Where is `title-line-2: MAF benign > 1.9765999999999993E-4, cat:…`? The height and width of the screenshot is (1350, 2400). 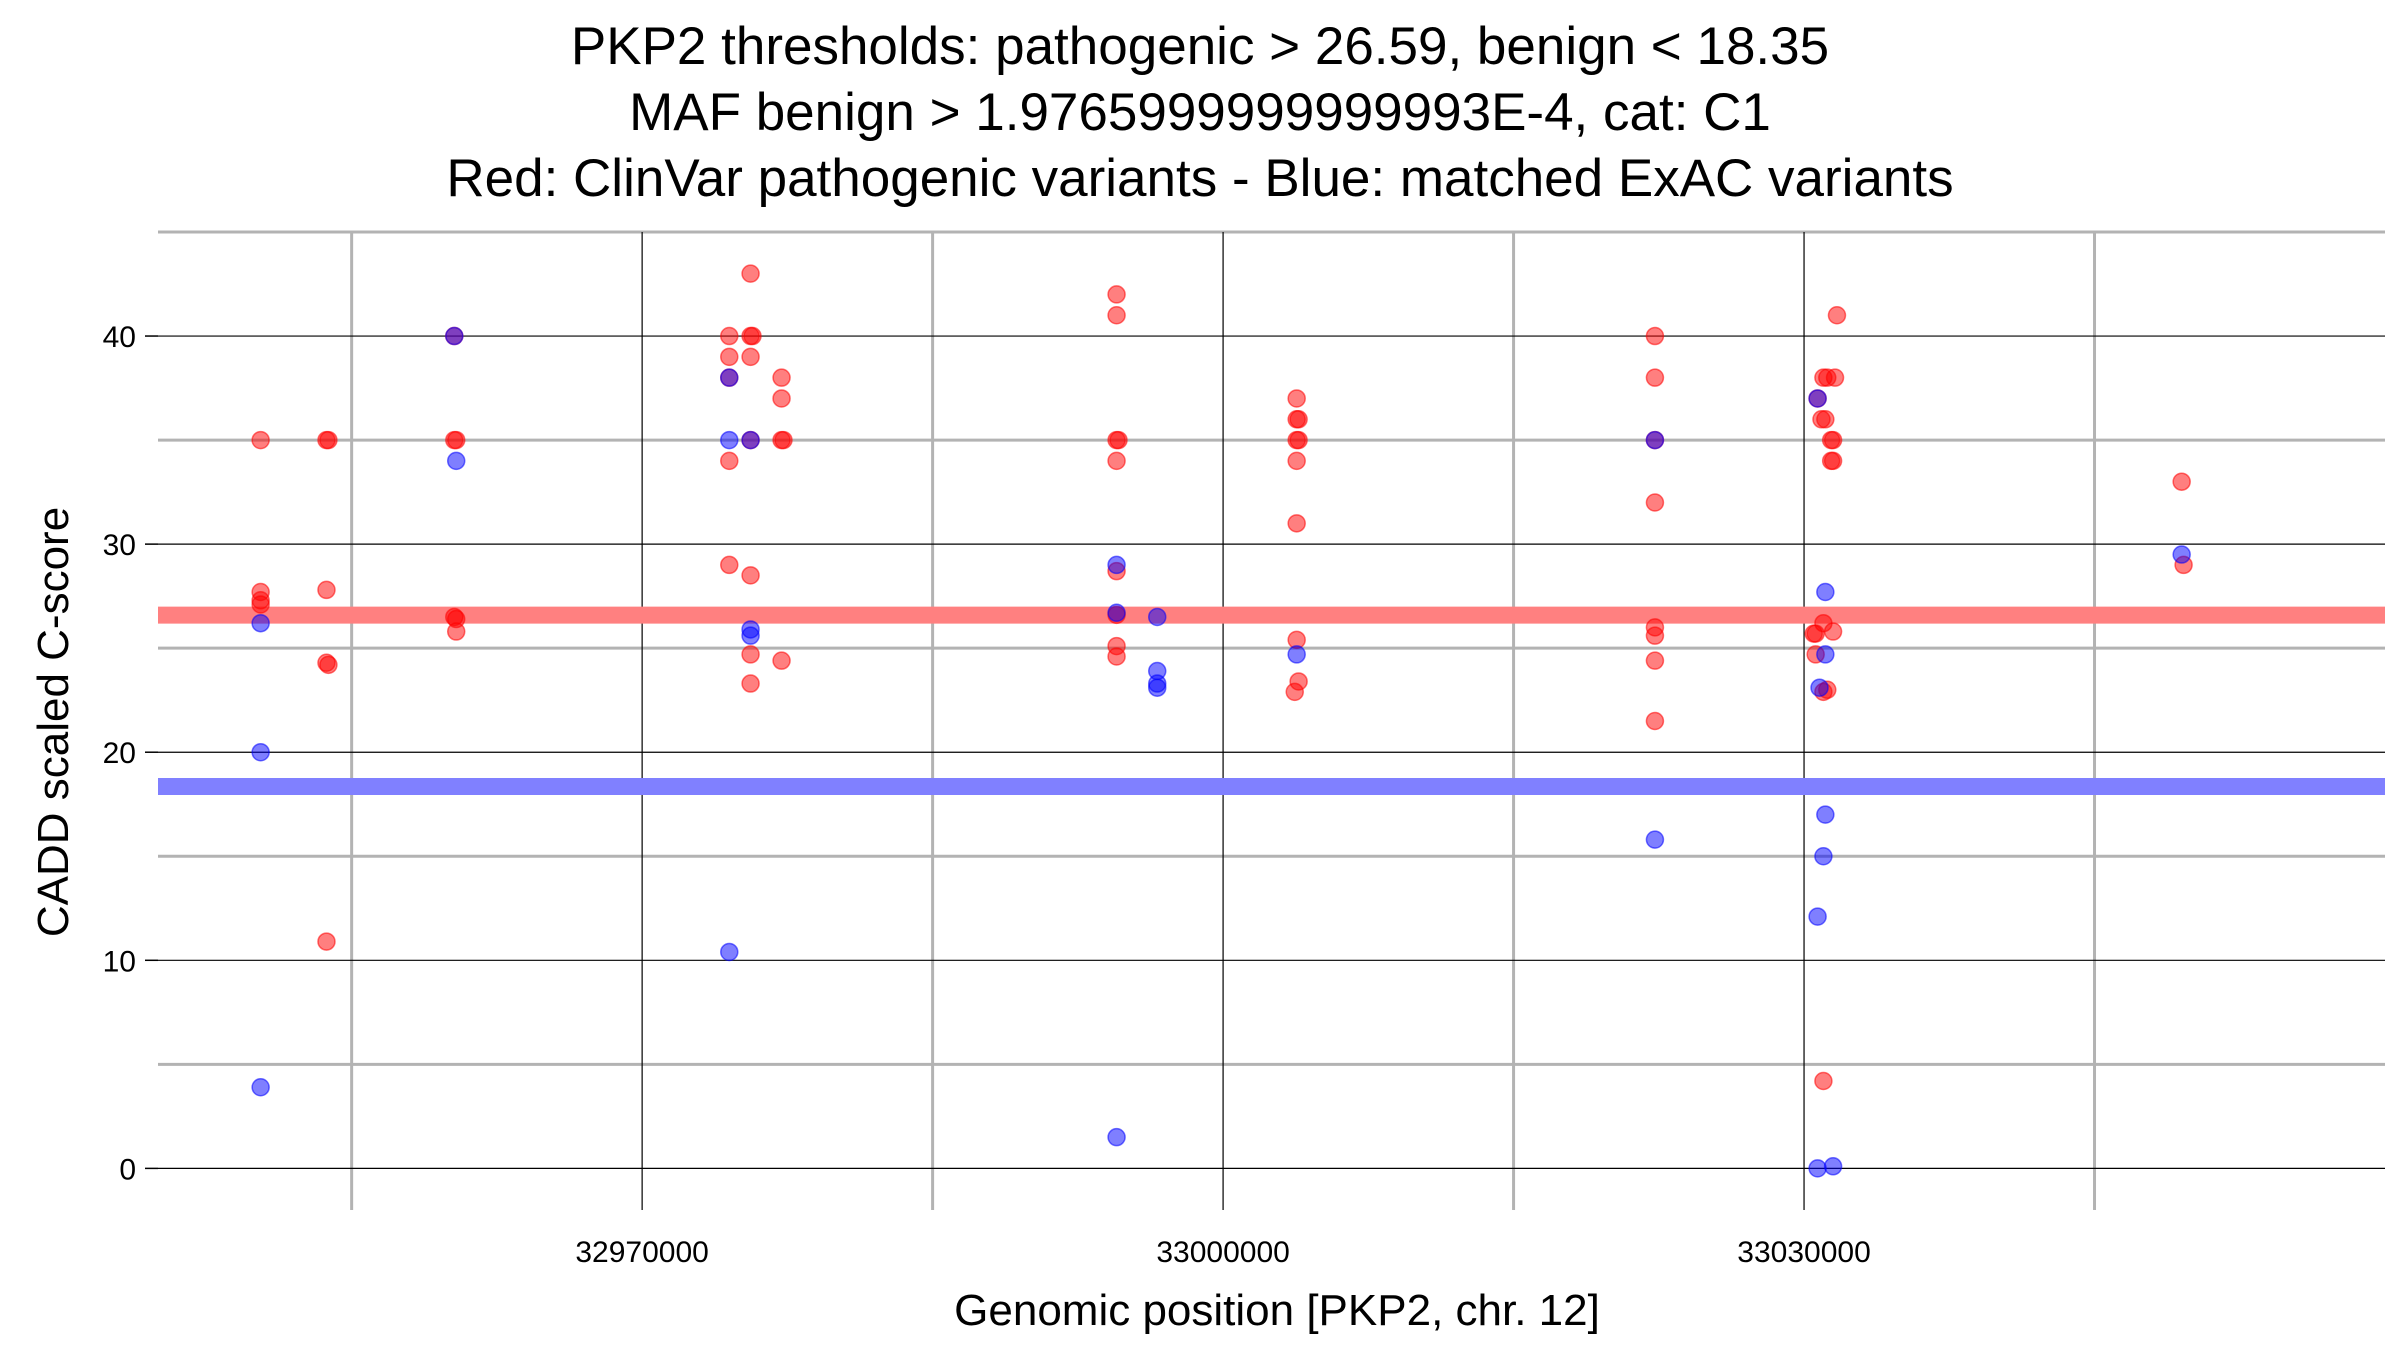 title-line-2: MAF benign > 1.9765999999999993E-4, cat:… is located at coordinates (1200, 112).